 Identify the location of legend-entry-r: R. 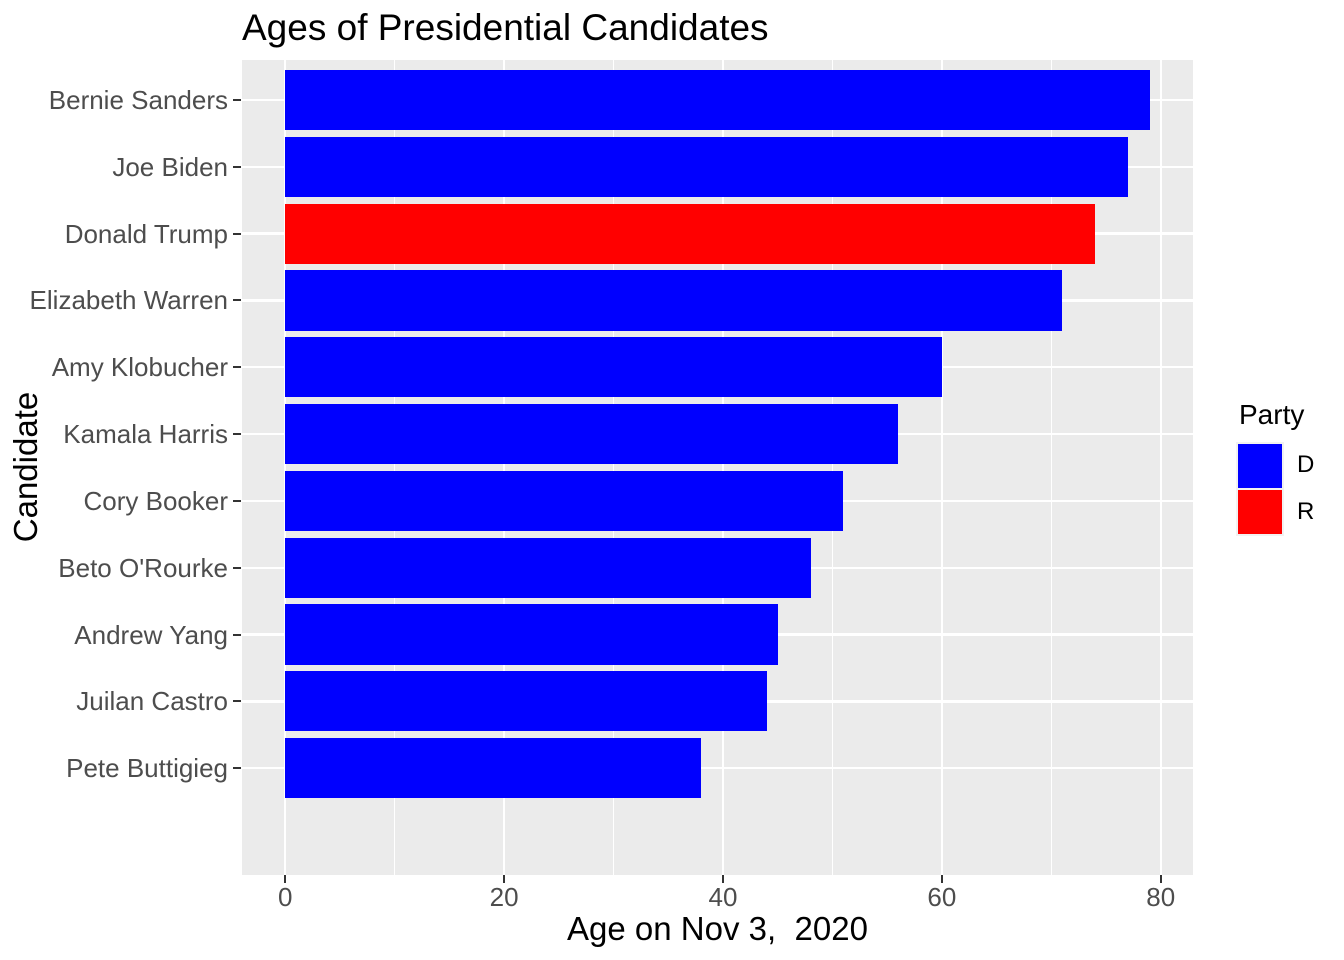
(1275, 511).